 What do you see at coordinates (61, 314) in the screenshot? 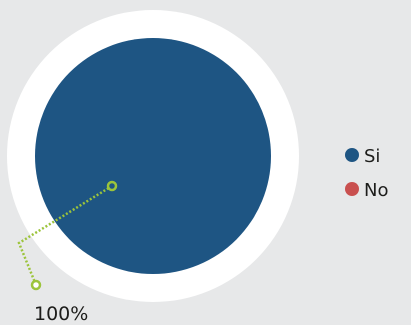
I see `data-label-si: 100%` at bounding box center [61, 314].